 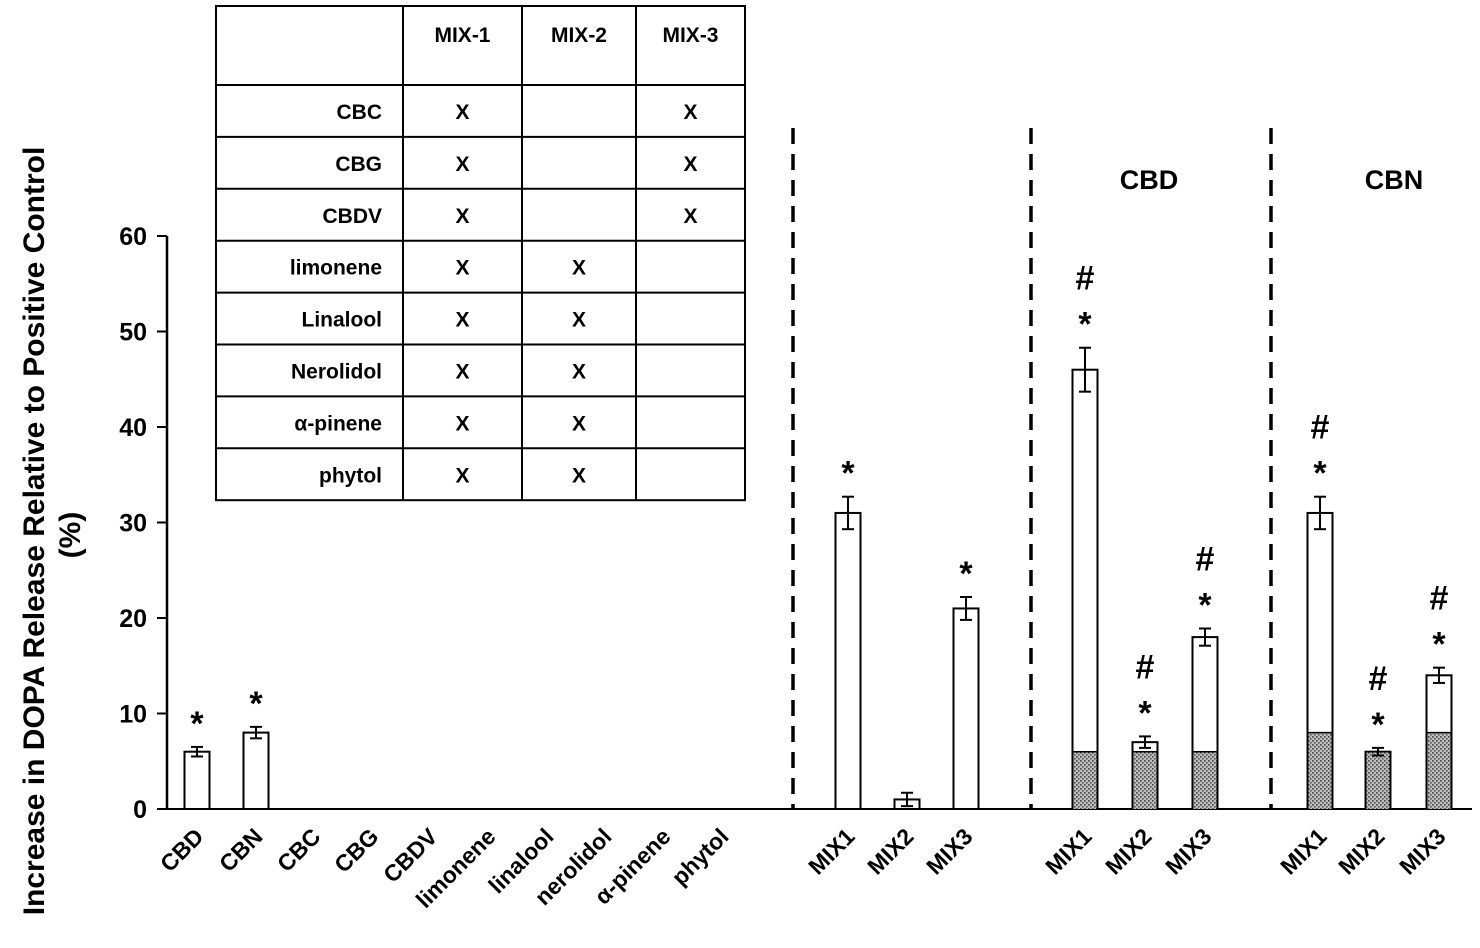 I want to click on table-row-label: Linalool, so click(x=342, y=320).